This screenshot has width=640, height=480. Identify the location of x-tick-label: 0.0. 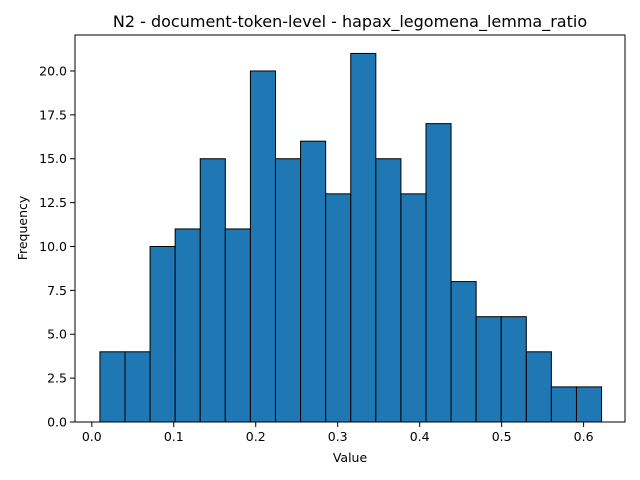
(92, 436).